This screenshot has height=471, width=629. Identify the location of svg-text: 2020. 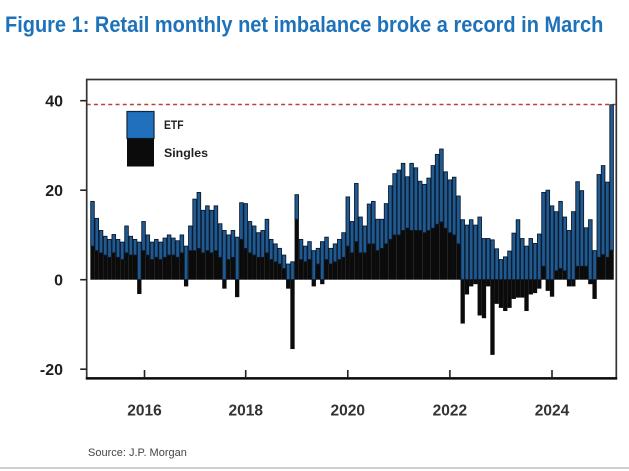
(348, 411).